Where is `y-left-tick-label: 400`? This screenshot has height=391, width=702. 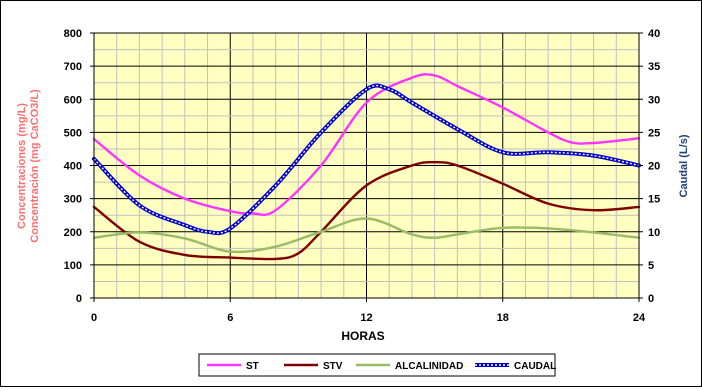 y-left-tick-label: 400 is located at coordinates (73, 167).